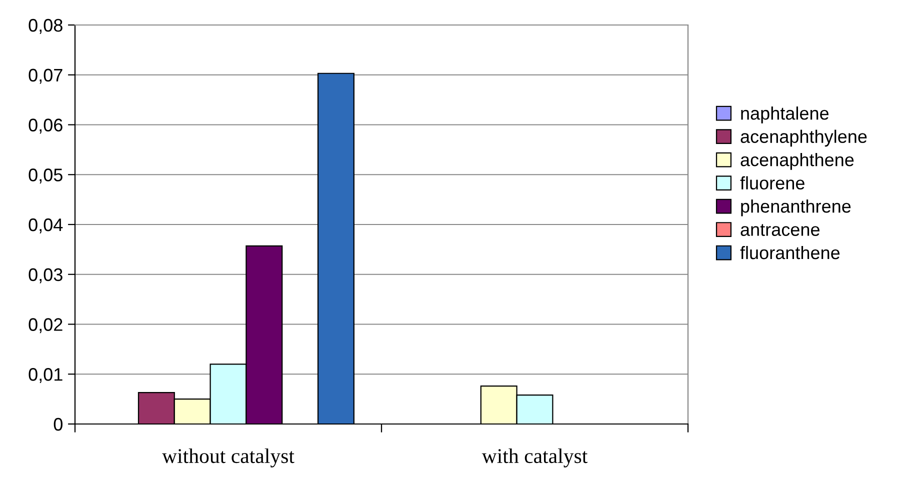 This screenshot has height=483, width=900. I want to click on x-tick-label: with catalyst, so click(535, 458).